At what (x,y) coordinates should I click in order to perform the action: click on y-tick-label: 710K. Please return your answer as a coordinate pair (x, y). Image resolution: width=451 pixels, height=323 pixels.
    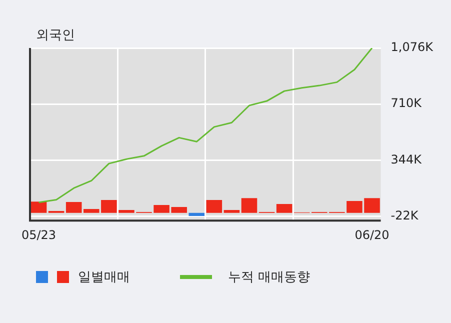
    Looking at the image, I should click on (406, 103).